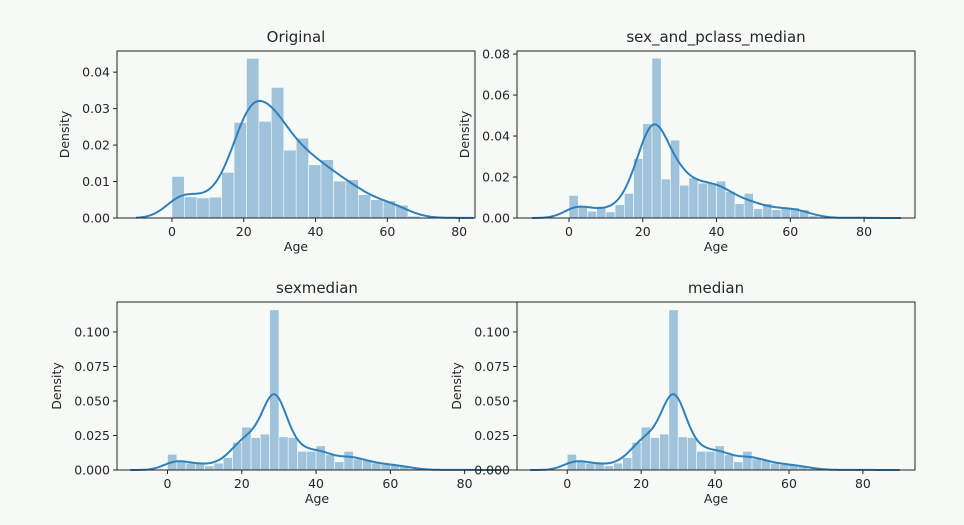 This screenshot has width=964, height=525. Describe the element at coordinates (296, 37) in the screenshot. I see `subplot-title: Original` at that location.